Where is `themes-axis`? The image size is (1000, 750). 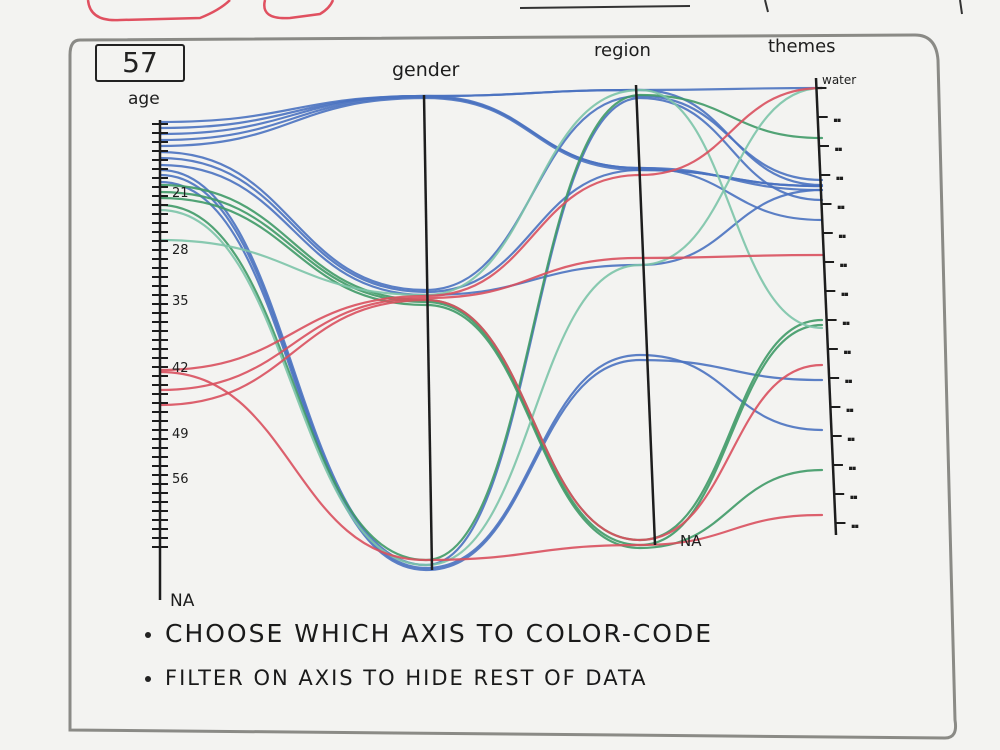
themes-axis is located at coordinates (826, 306).